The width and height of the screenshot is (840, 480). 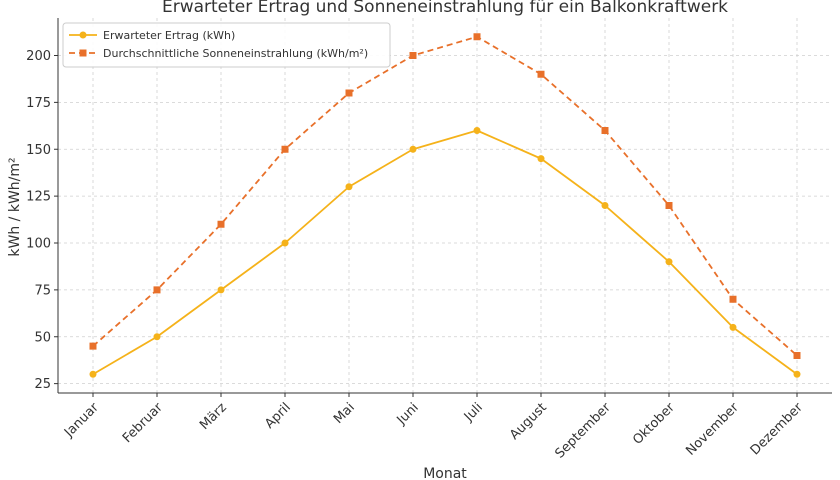 I want to click on y-tick-label: 75, so click(x=42, y=290).